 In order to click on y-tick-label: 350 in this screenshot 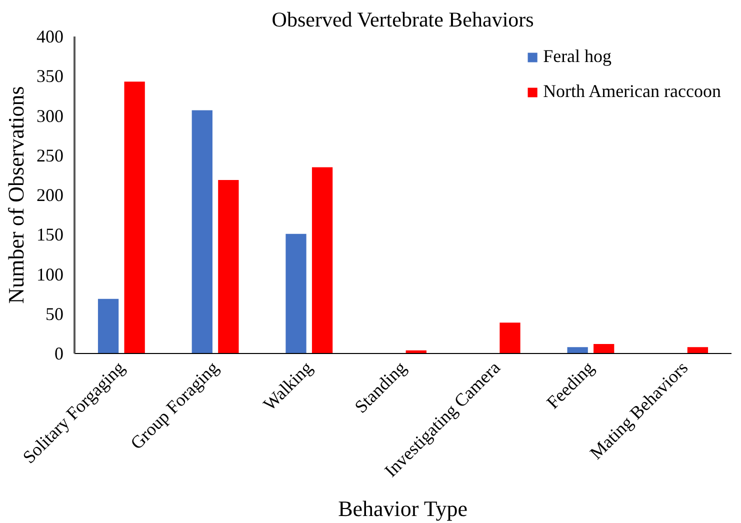, I will do `click(50, 76)`.